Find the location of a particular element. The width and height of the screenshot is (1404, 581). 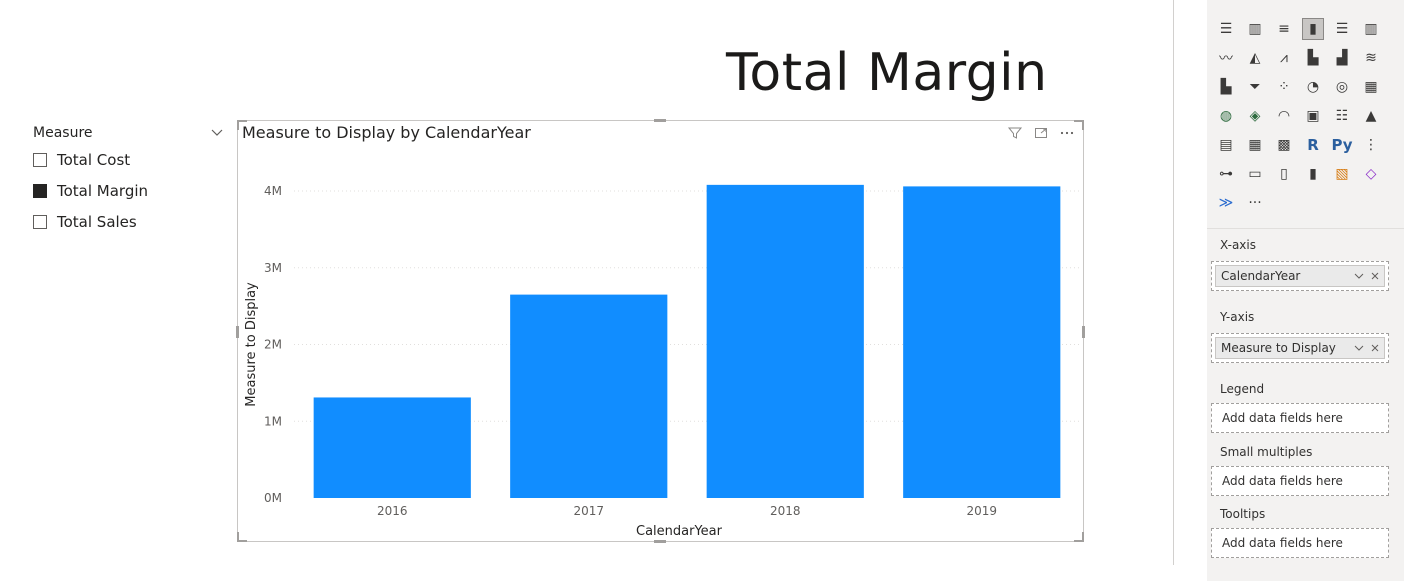

resize-corner-br is located at coordinates (1079, 537).